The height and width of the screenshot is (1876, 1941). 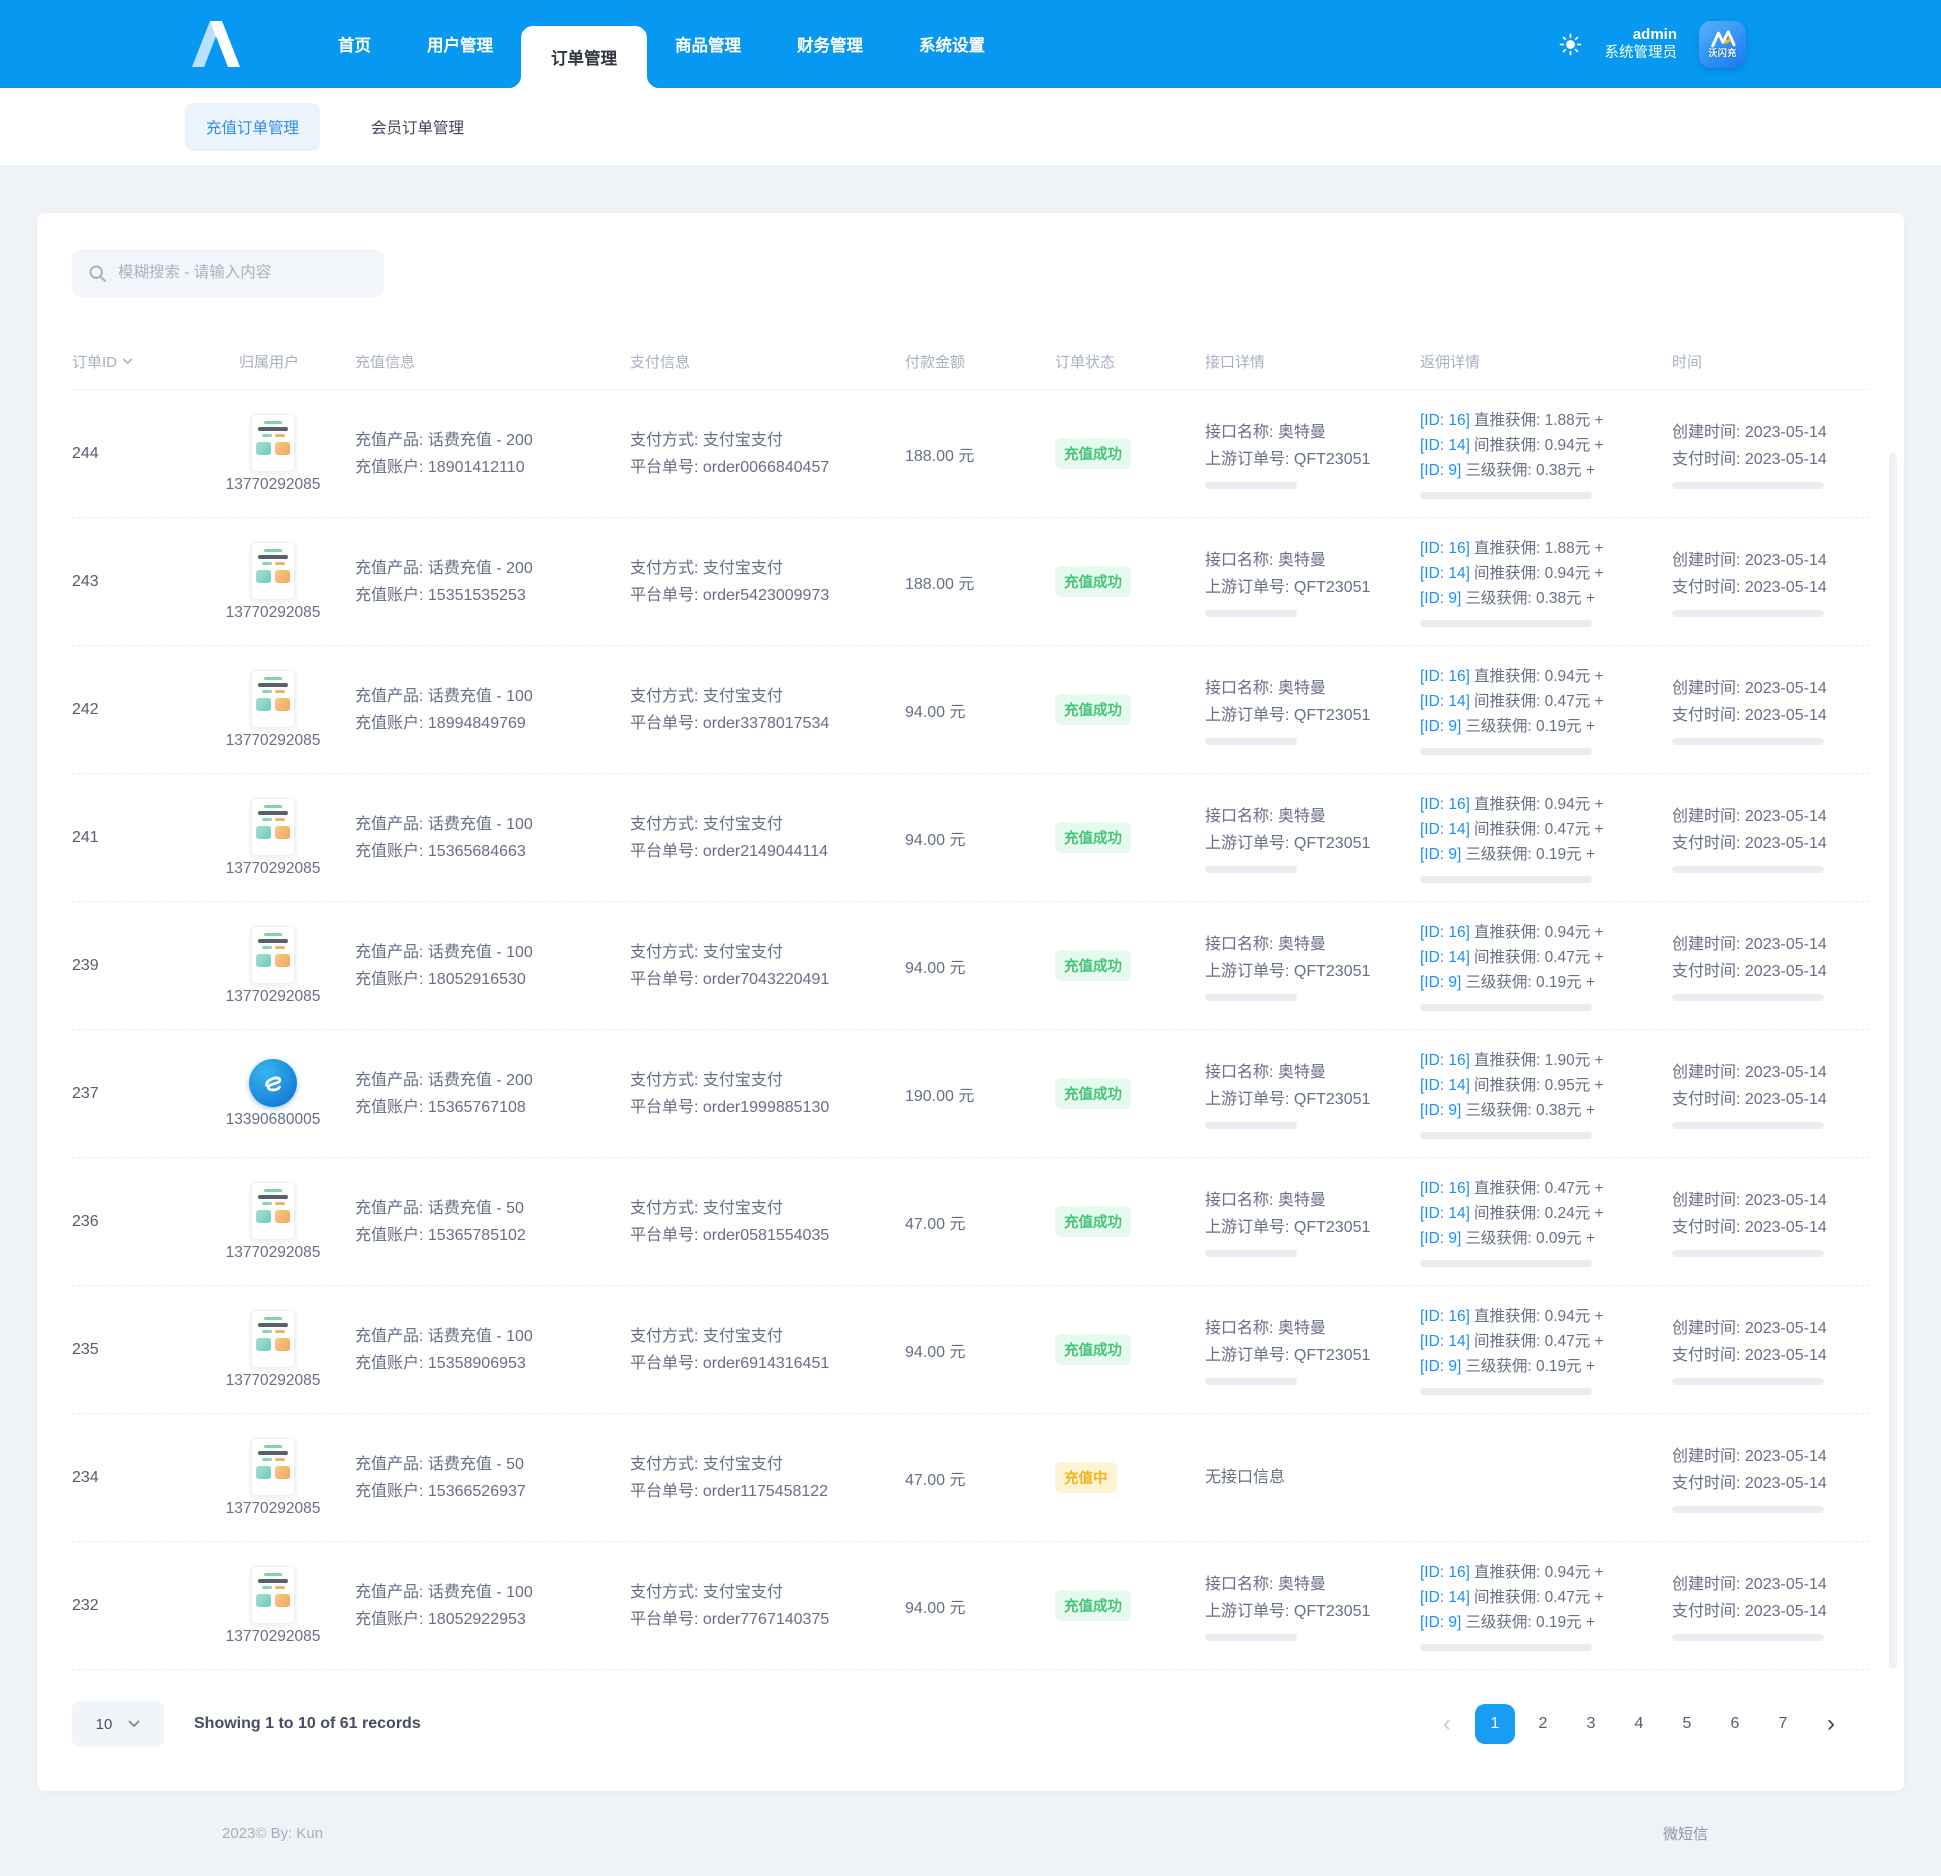 What do you see at coordinates (1301, 1072) in the screenshot?
I see `api-name: 奥特曼` at bounding box center [1301, 1072].